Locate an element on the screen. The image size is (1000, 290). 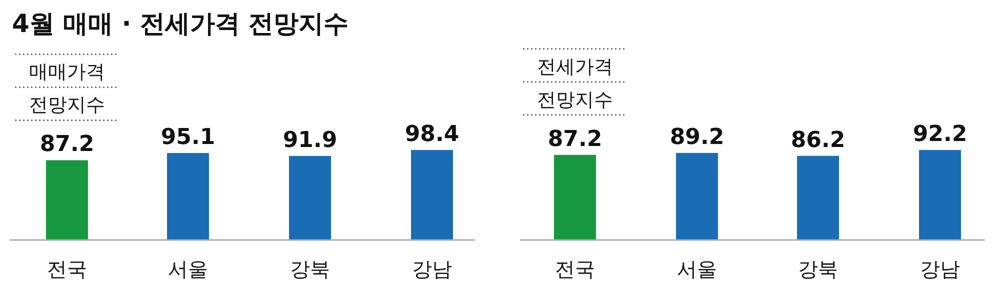
data-label: 86.2 is located at coordinates (818, 140).